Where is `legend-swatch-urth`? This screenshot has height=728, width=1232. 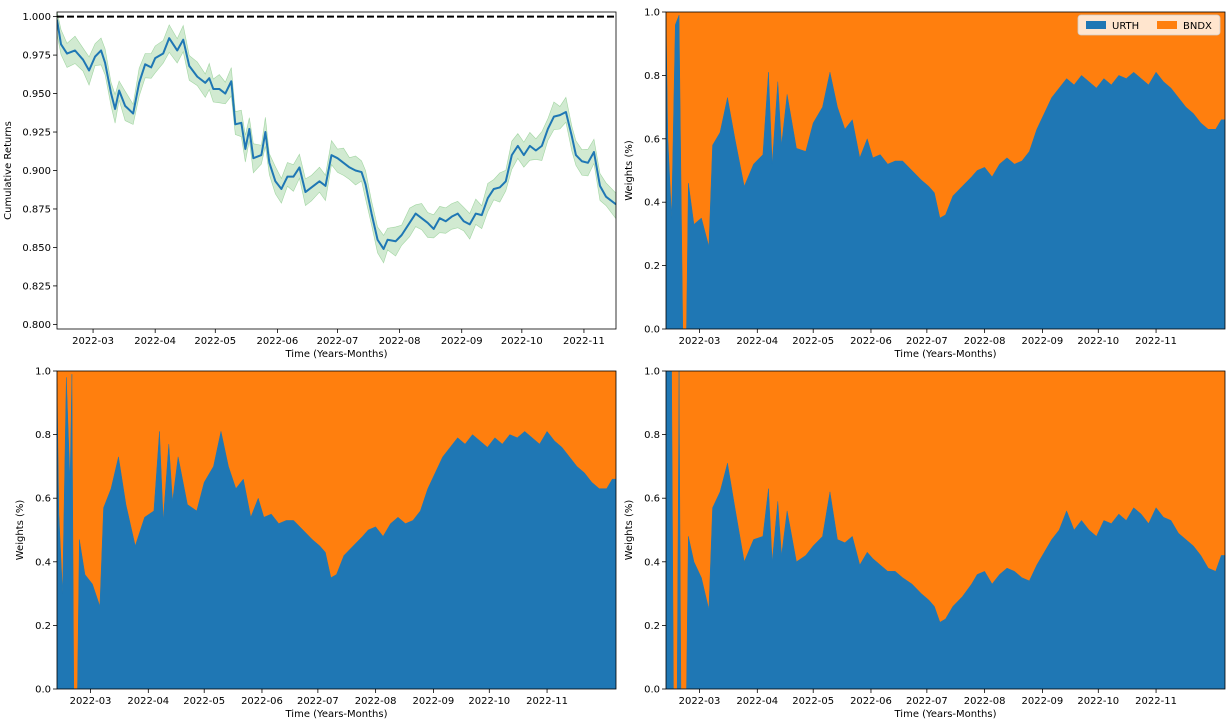
legend-swatch-urth is located at coordinates (1096, 25).